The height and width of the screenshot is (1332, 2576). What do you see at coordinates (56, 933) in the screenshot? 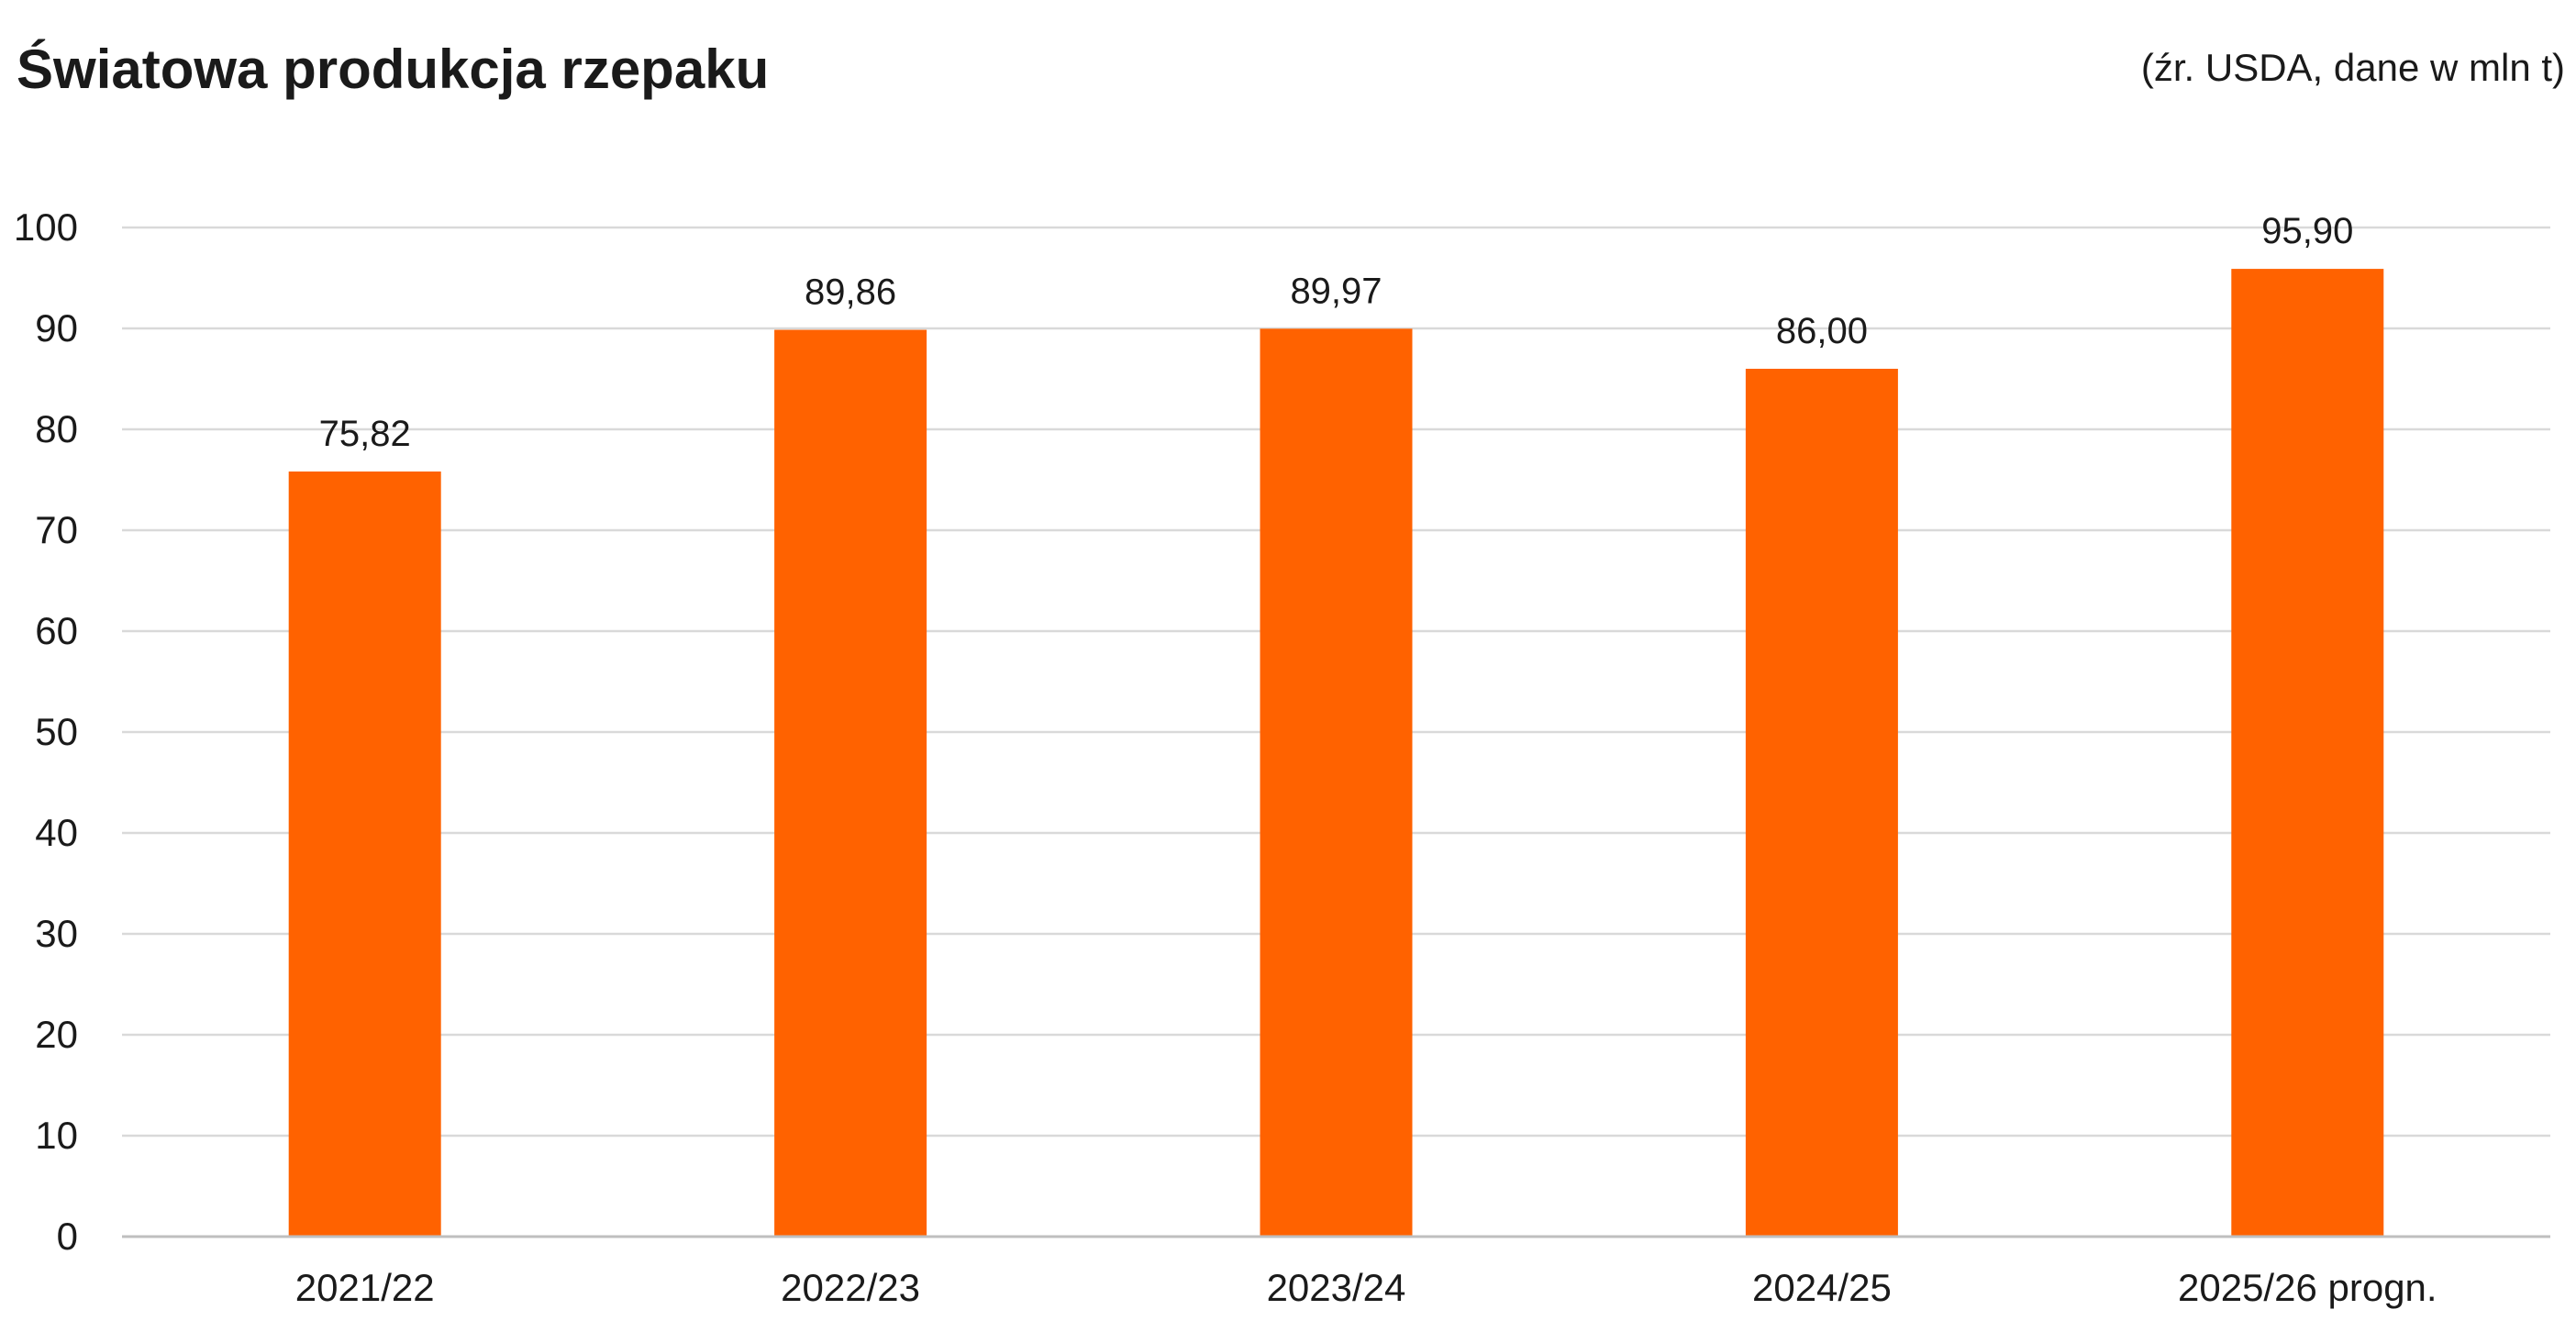
I see `y-tick-label: 30` at bounding box center [56, 933].